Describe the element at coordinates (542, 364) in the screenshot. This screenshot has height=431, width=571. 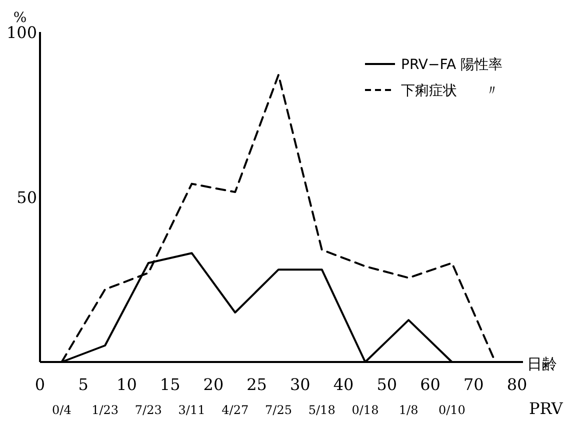
I see `x-axis-title: 日齢` at that location.